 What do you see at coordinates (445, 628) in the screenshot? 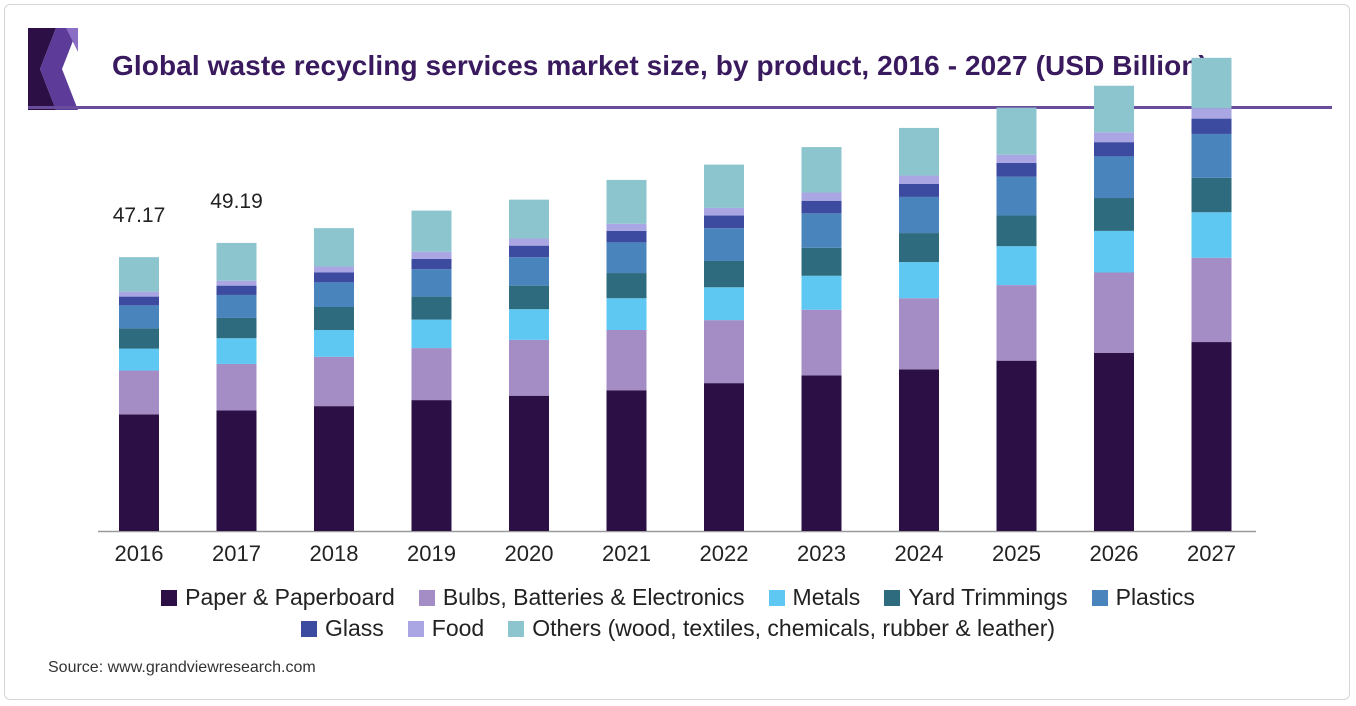
I see `legend-item: Food` at bounding box center [445, 628].